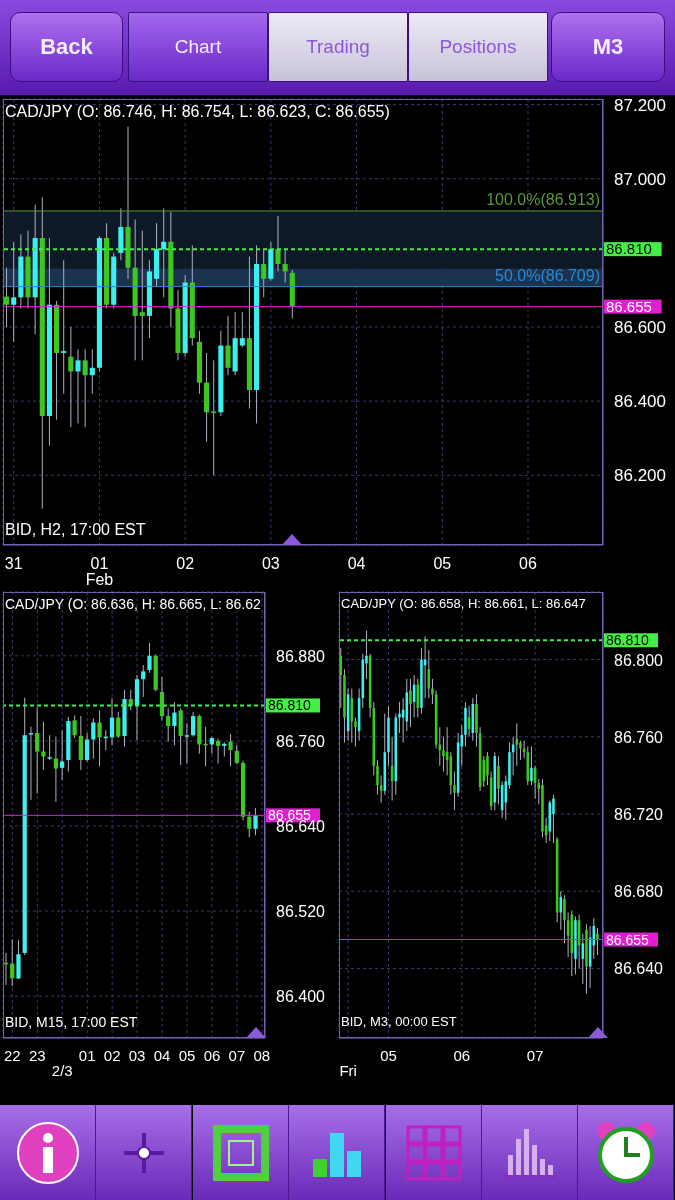 The image size is (675, 1200). Describe the element at coordinates (198, 47) in the screenshot. I see `text: Chart` at that location.